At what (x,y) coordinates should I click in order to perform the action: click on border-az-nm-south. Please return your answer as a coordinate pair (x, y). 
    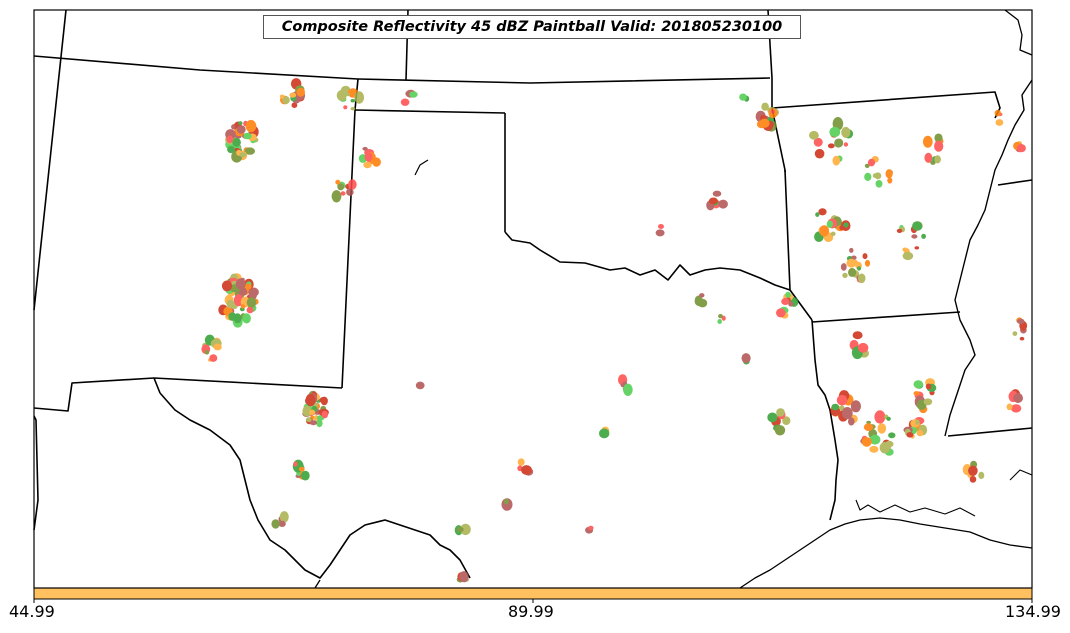
    Looking at the image, I should click on (94, 394).